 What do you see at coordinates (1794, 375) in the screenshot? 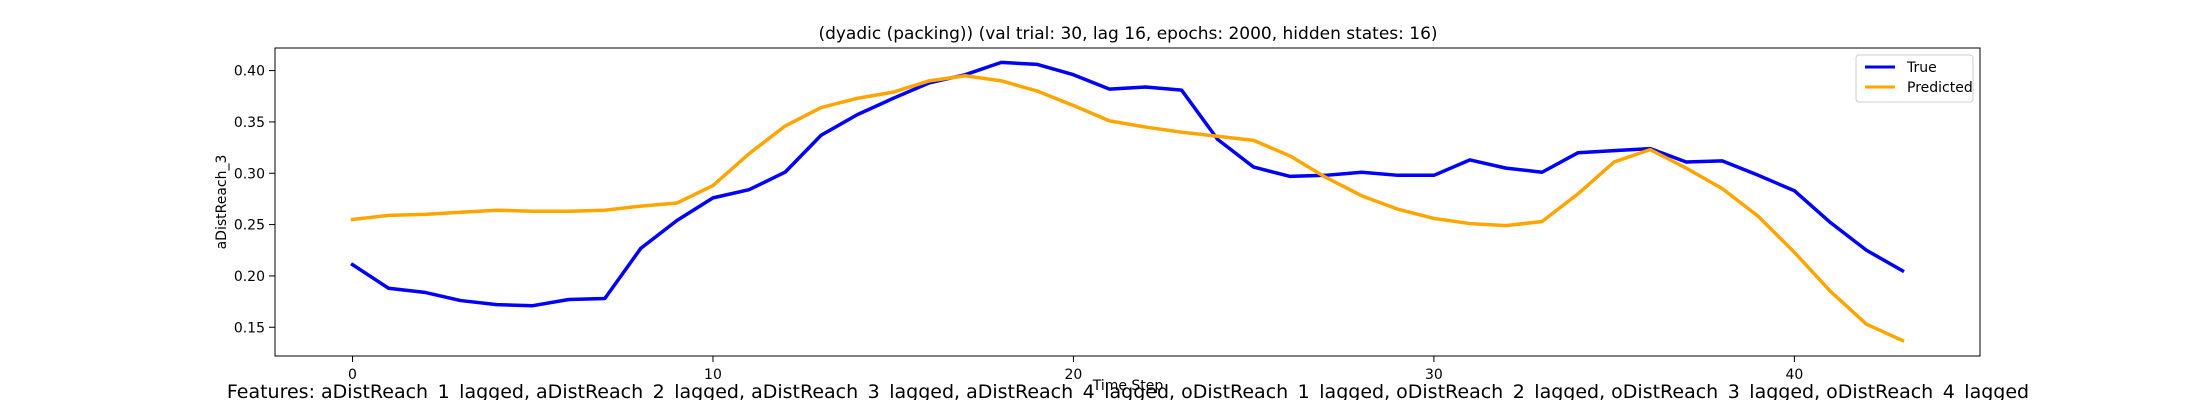
I see `x-tick-label: 40` at bounding box center [1794, 375].